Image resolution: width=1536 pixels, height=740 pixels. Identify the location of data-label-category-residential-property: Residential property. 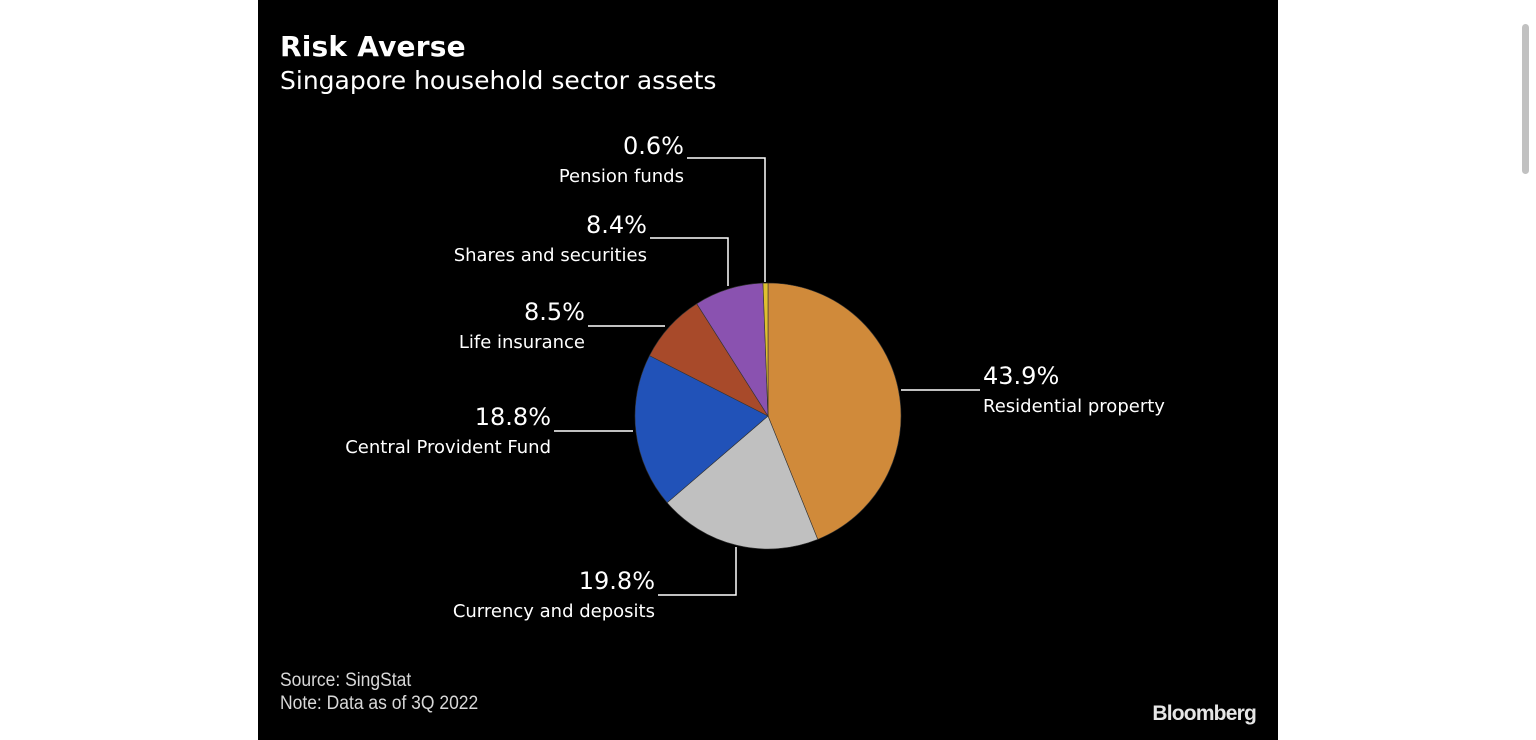
(1074, 406).